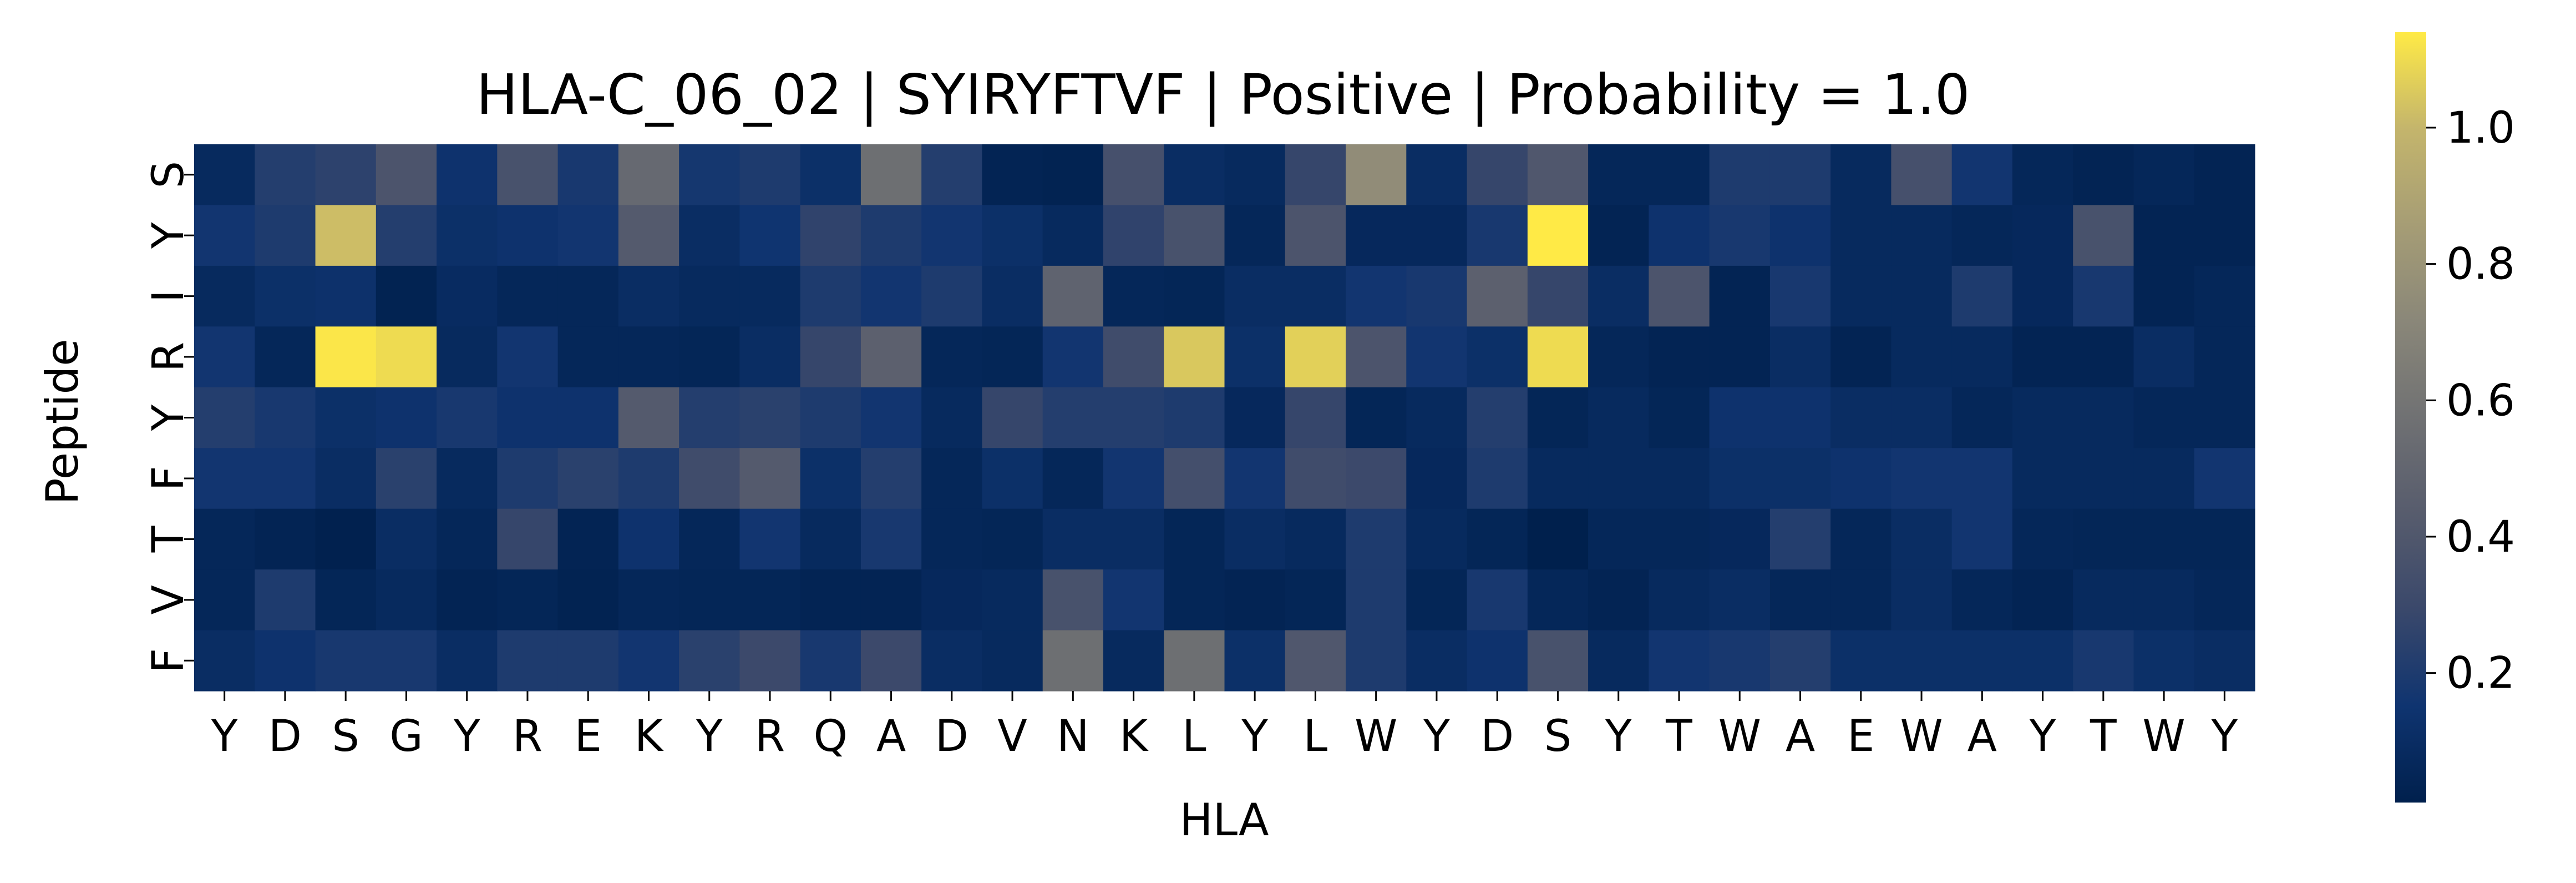 This screenshot has width=2576, height=883. What do you see at coordinates (2480, 401) in the screenshot?
I see `colorbar-tick-label: 0.6` at bounding box center [2480, 401].